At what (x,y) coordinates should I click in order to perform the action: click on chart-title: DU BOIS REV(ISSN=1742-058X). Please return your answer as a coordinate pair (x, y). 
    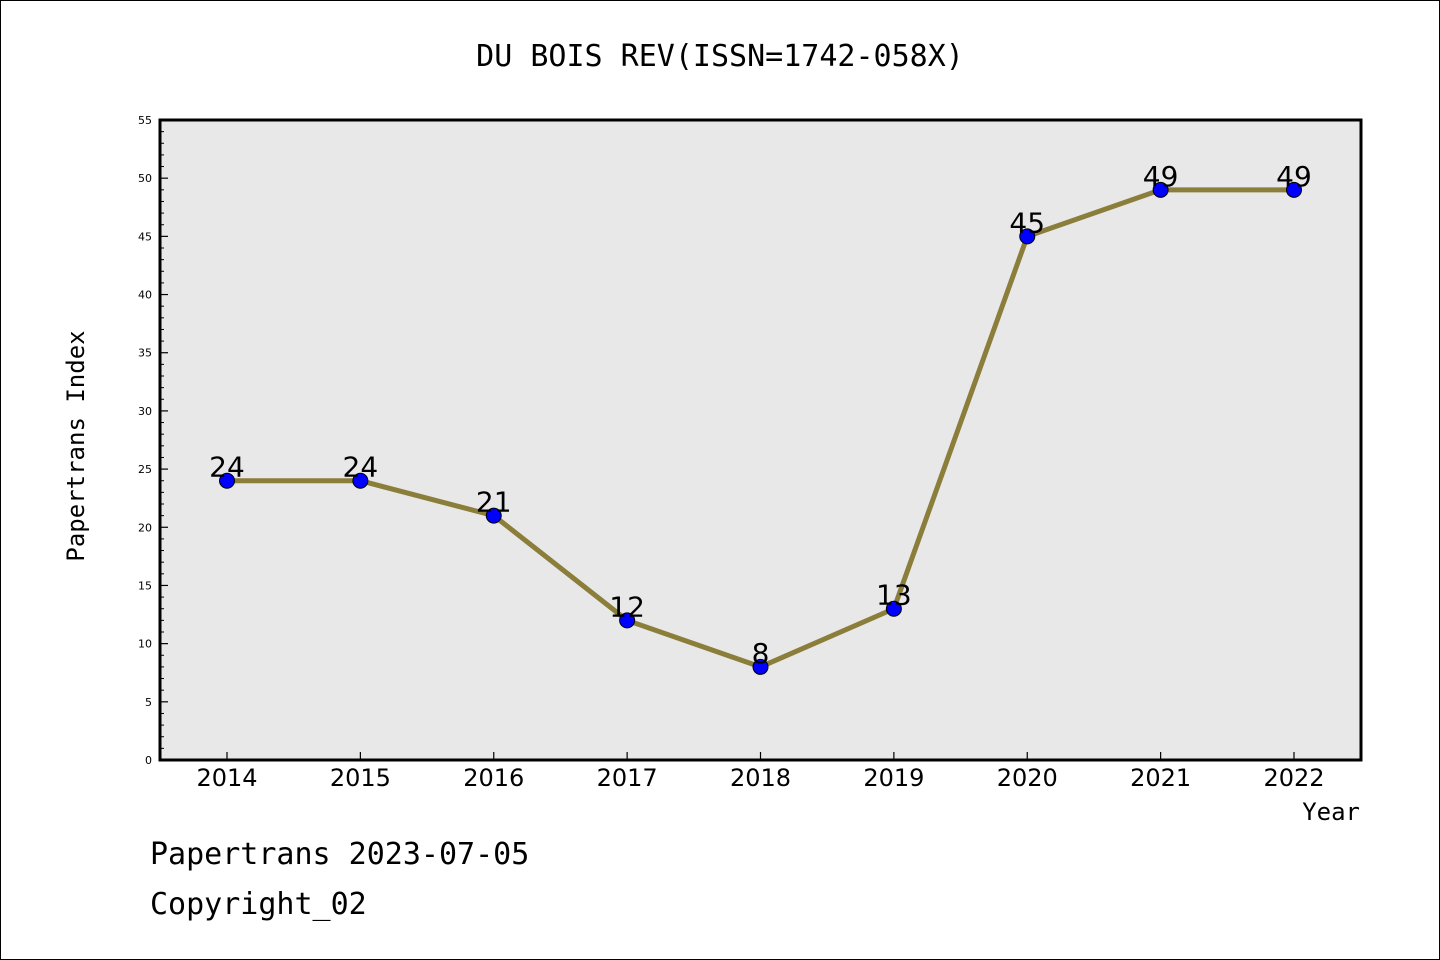
    Looking at the image, I should click on (720, 56).